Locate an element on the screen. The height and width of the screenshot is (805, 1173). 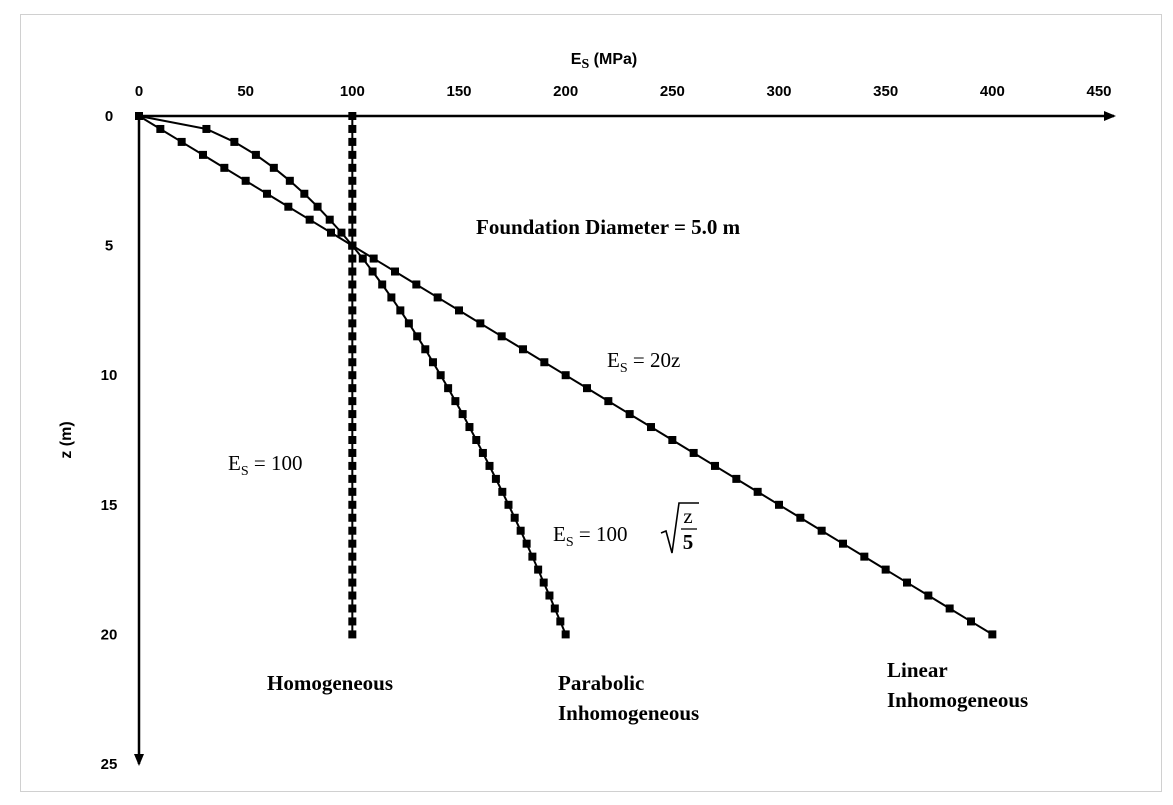
x-tick-labels: 0 50 100 150 200 250 300 350 400 450 is located at coordinates (623, 91).